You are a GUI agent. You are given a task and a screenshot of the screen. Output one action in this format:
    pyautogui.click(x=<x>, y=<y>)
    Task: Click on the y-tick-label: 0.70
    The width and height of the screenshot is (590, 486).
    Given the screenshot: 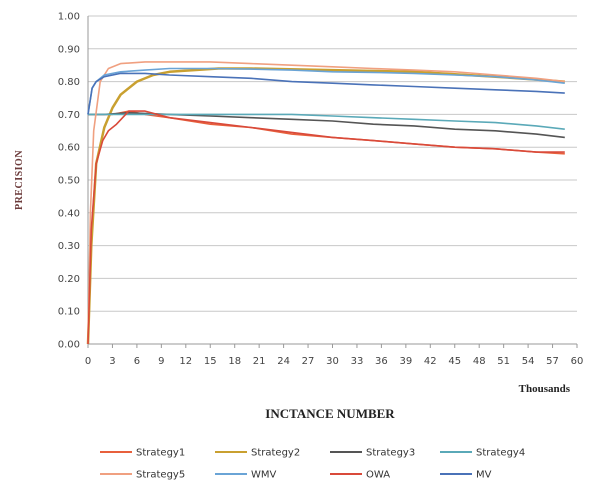 What is the action you would take?
    pyautogui.click(x=69, y=115)
    